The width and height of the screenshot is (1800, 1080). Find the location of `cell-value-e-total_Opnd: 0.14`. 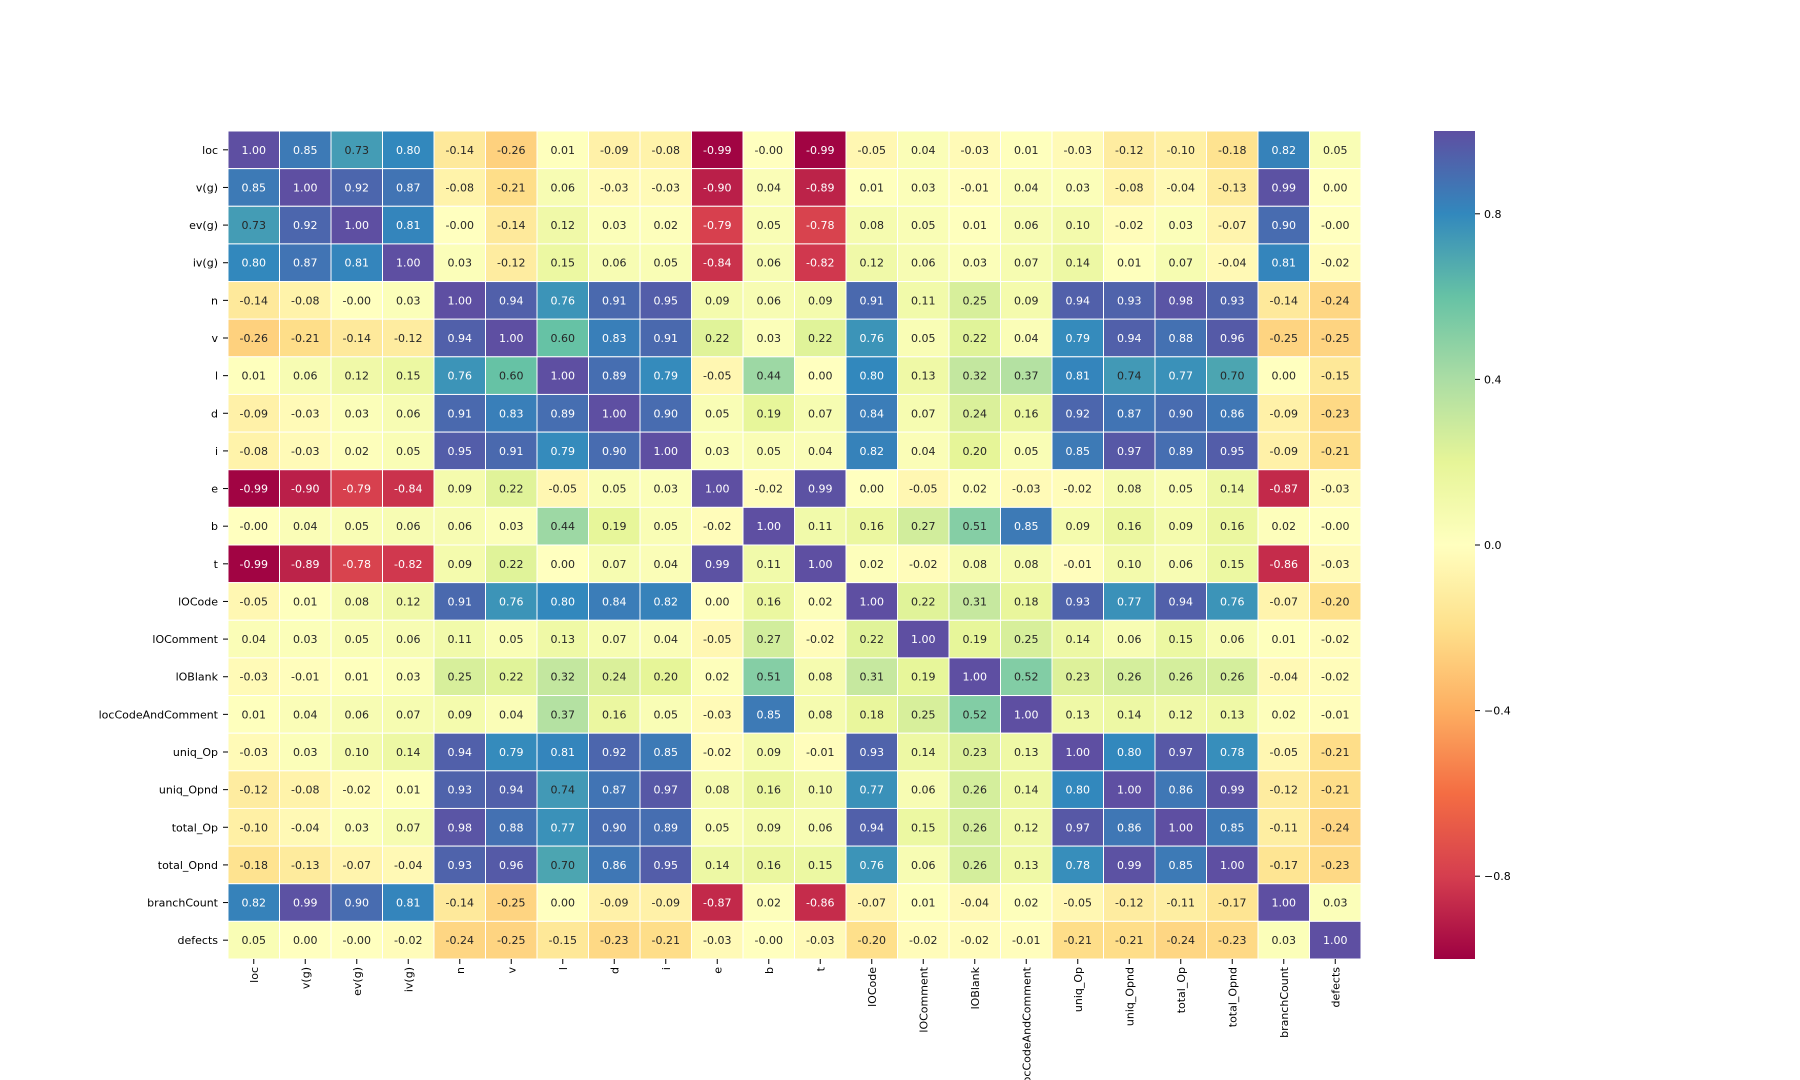

cell-value-e-total_Opnd: 0.14 is located at coordinates (1232, 489).